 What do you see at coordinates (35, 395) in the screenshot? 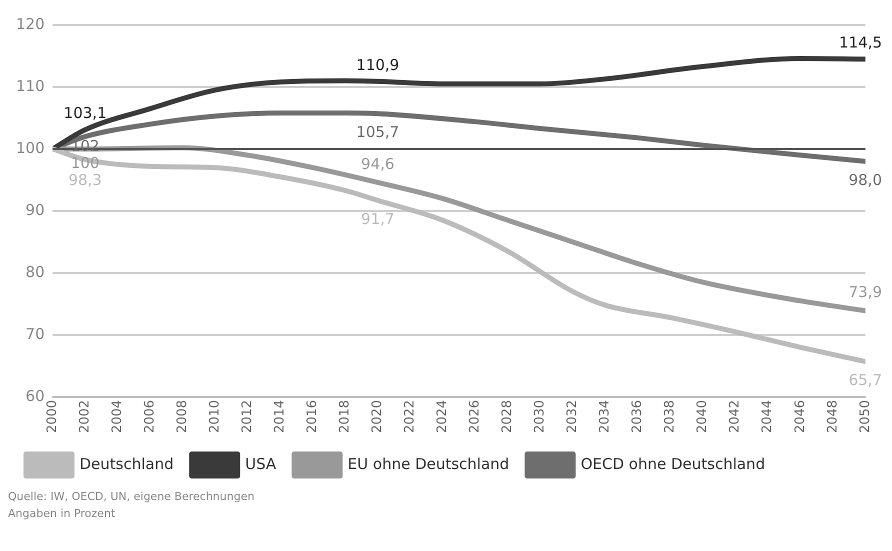
I see `y-tick-label: 60` at bounding box center [35, 395].